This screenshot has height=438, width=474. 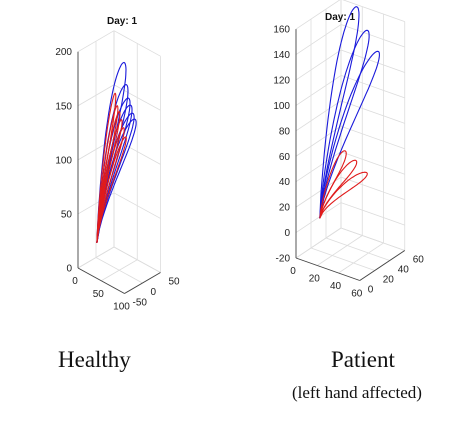 What do you see at coordinates (285, 182) in the screenshot?
I see `z-tick-label: 40` at bounding box center [285, 182].